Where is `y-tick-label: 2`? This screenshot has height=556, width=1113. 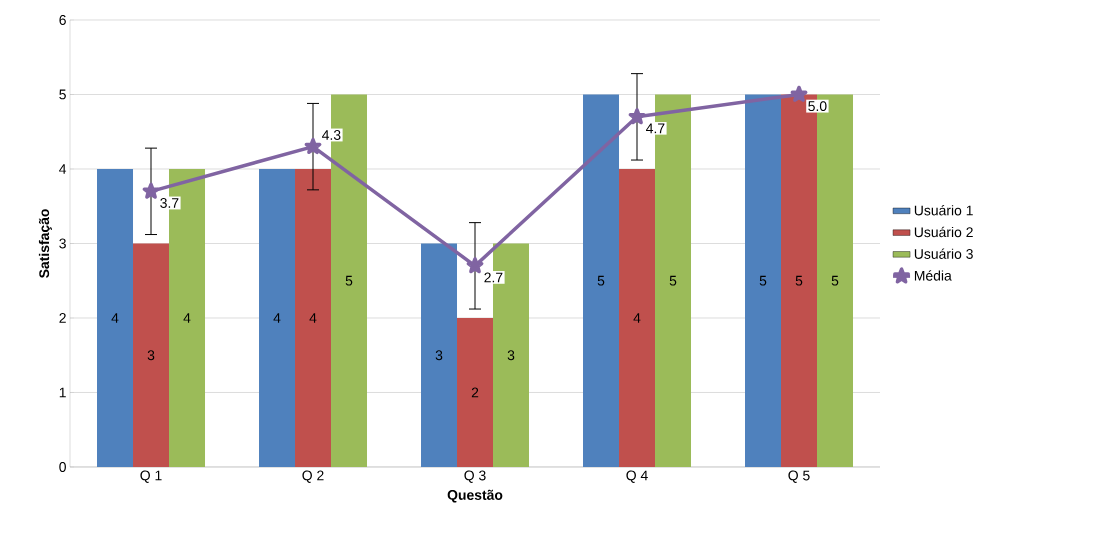
y-tick-label: 2 is located at coordinates (62, 318).